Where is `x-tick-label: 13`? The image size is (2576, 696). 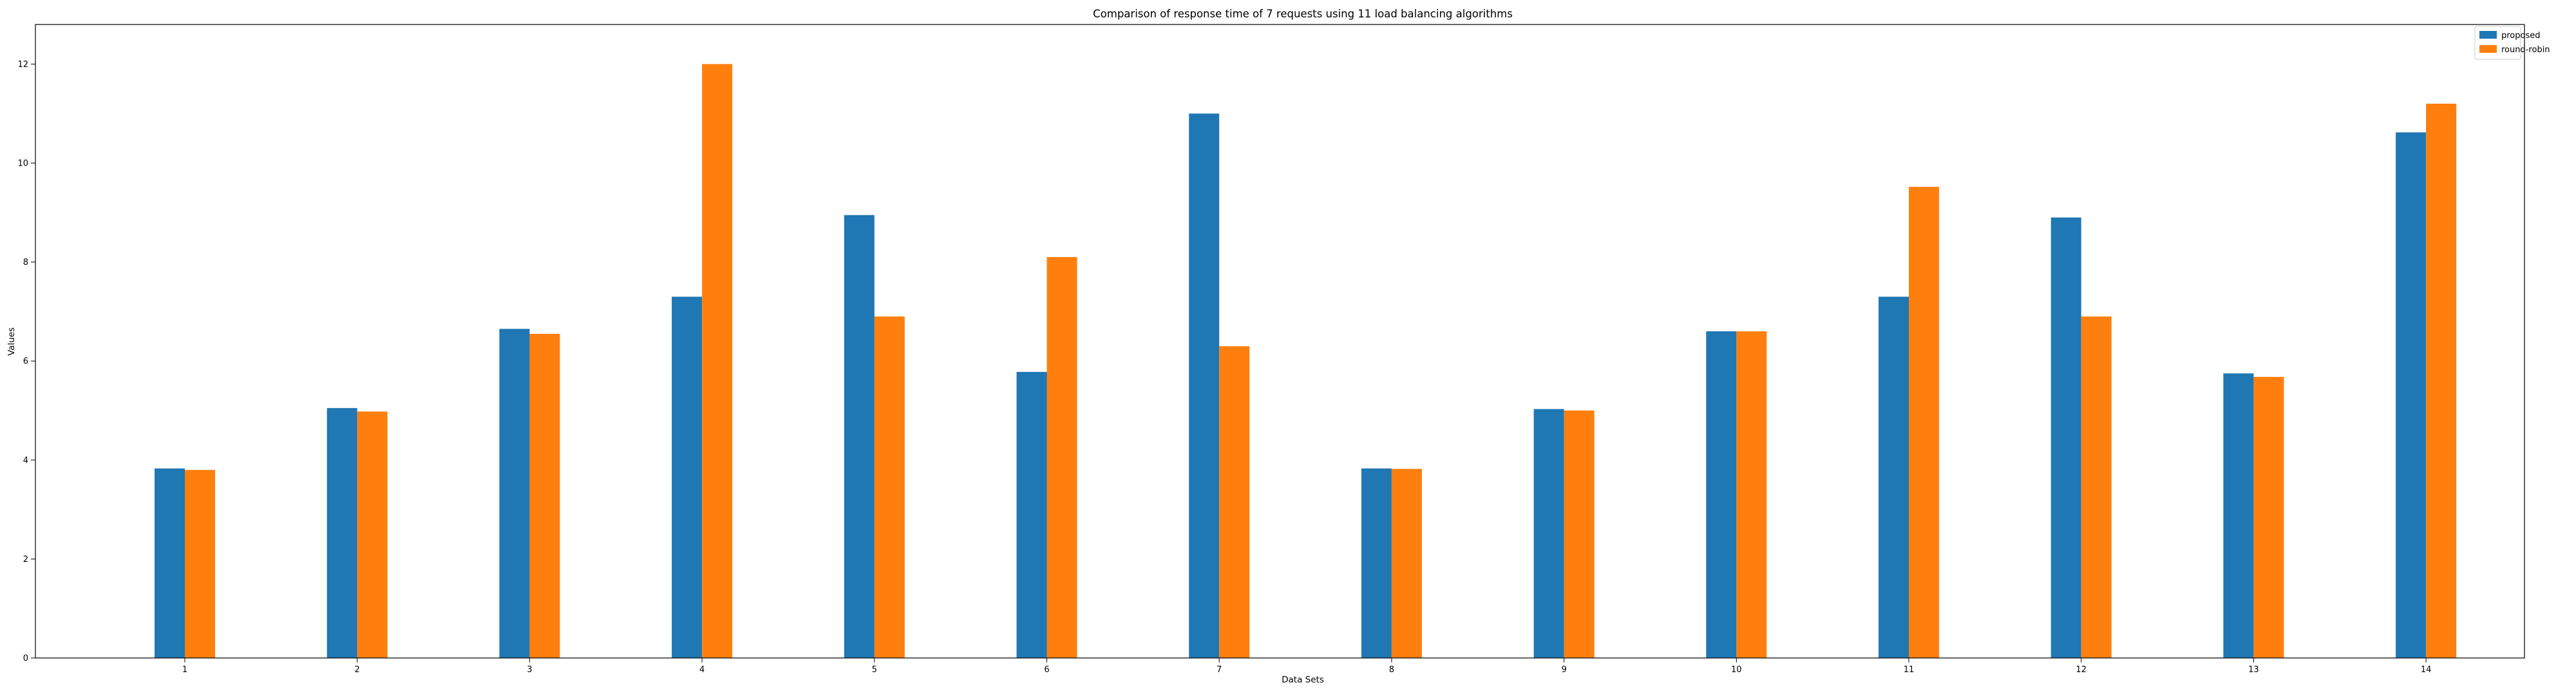
x-tick-label: 13 is located at coordinates (2253, 670).